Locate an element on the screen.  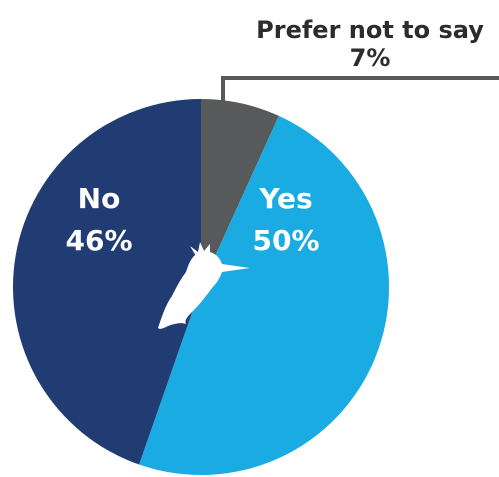
slice-label-prefer-not-to-say: Prefer not to say is located at coordinates (370, 30).